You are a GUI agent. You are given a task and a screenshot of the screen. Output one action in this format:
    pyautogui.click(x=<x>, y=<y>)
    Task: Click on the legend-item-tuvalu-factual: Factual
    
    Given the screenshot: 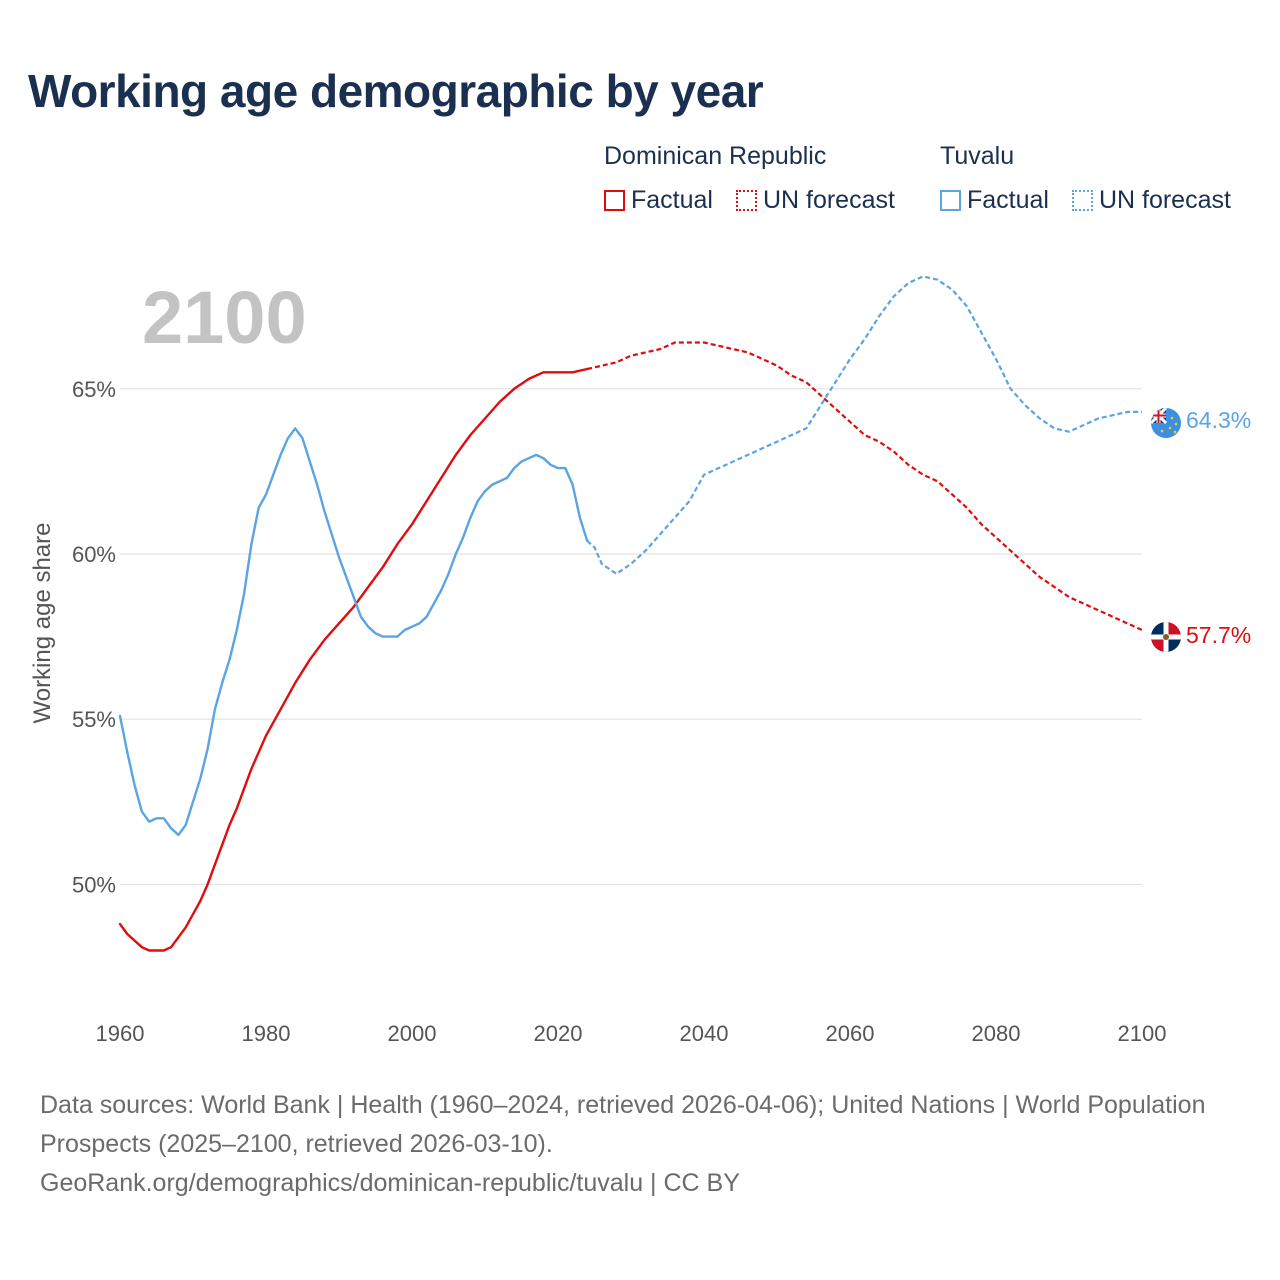 What is the action you would take?
    pyautogui.click(x=994, y=200)
    